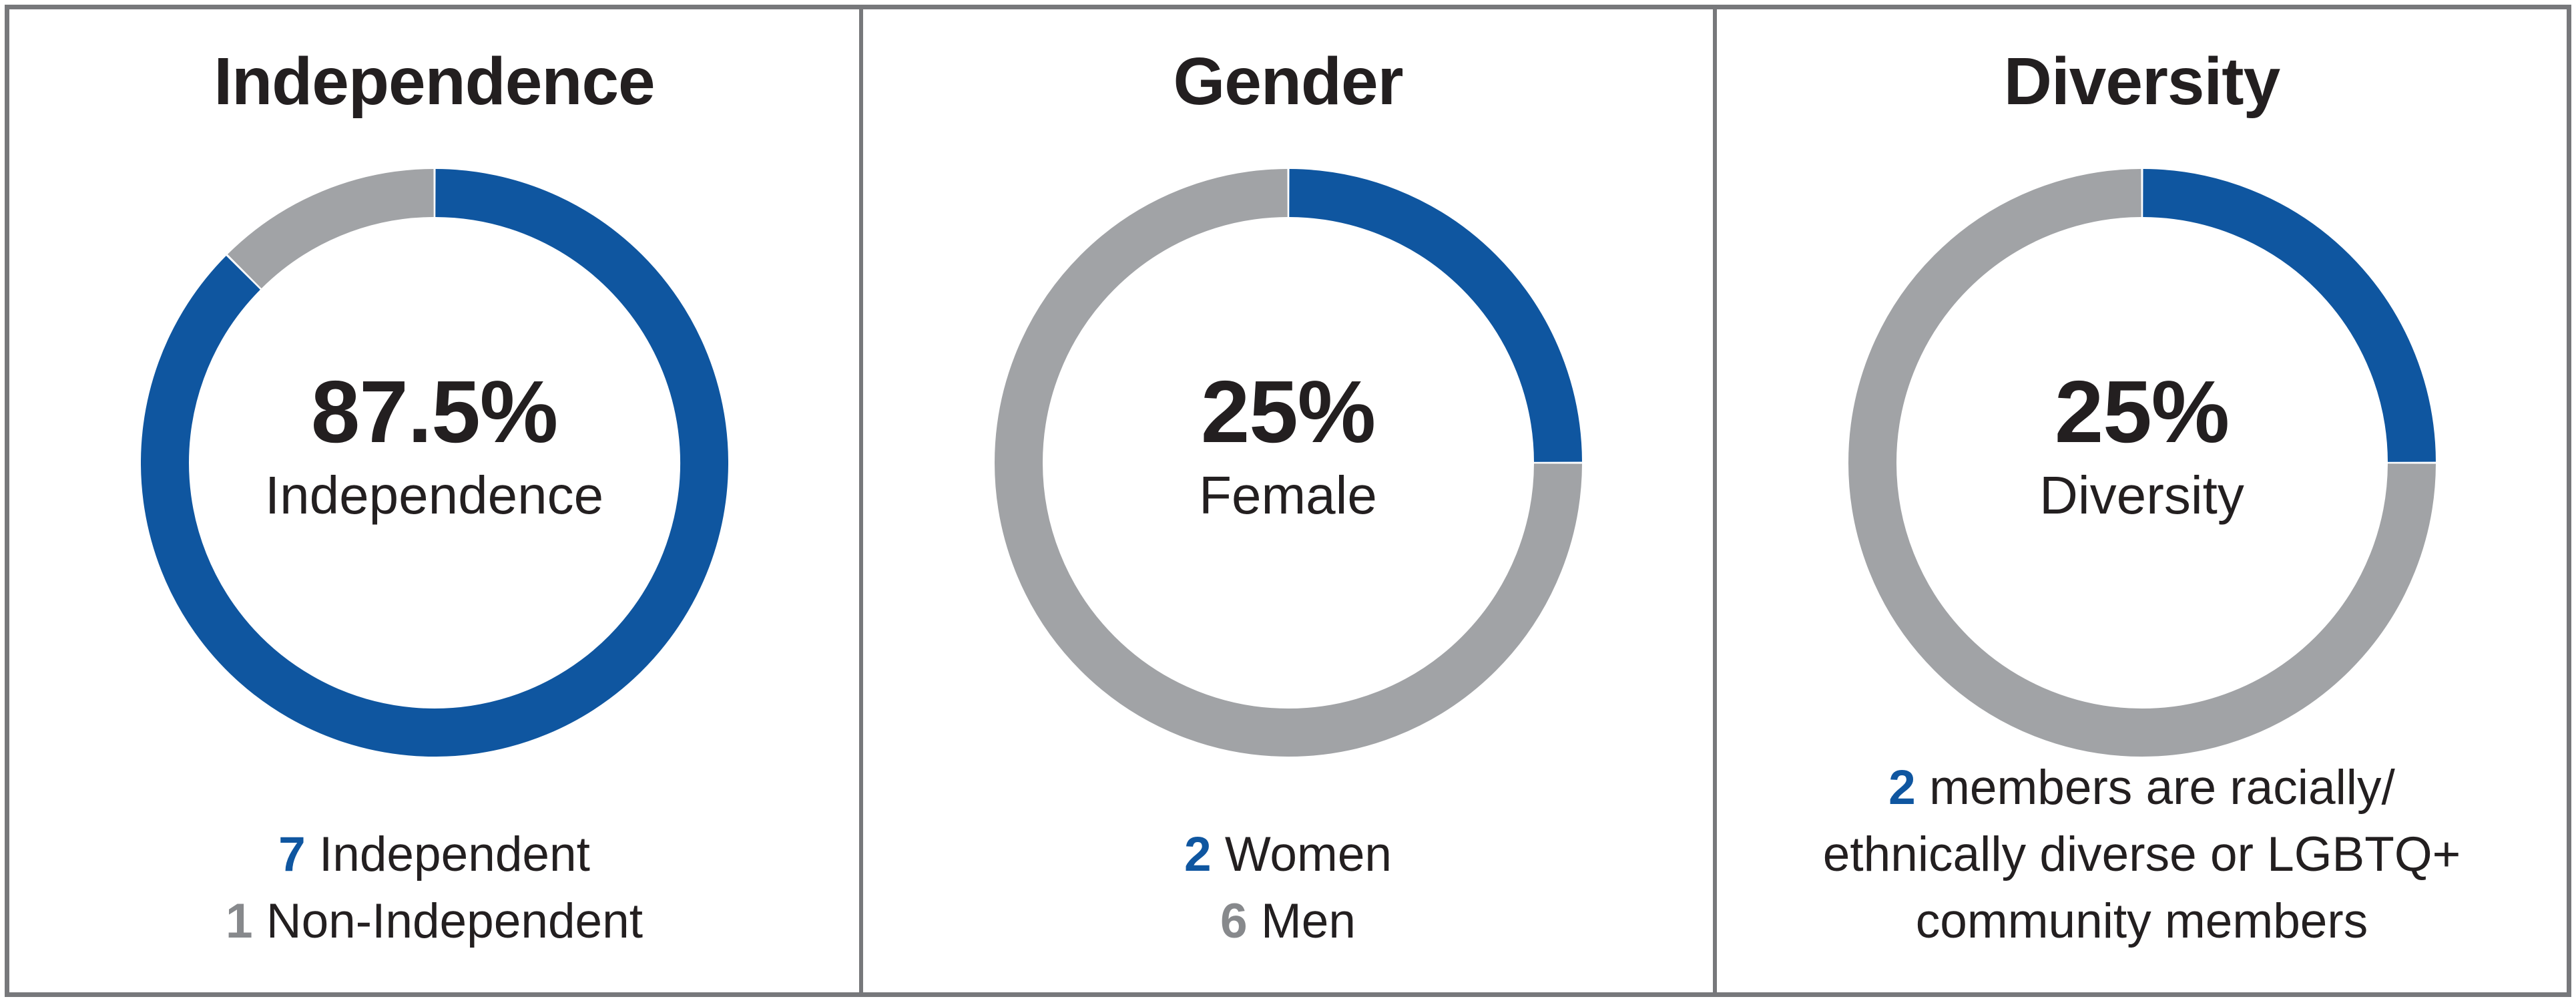 This screenshot has width=2576, height=1001. I want to click on donut-segment-non-independent, so click(330, 229).